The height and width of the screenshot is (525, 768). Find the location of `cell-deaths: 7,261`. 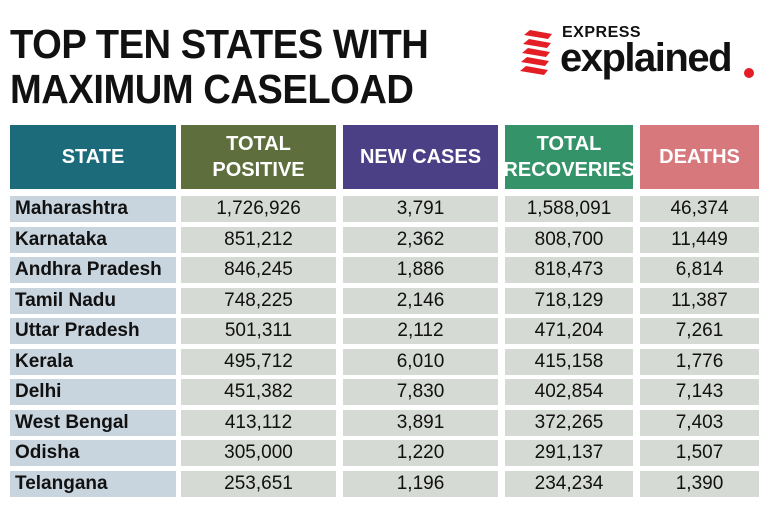

cell-deaths: 7,261 is located at coordinates (699, 331).